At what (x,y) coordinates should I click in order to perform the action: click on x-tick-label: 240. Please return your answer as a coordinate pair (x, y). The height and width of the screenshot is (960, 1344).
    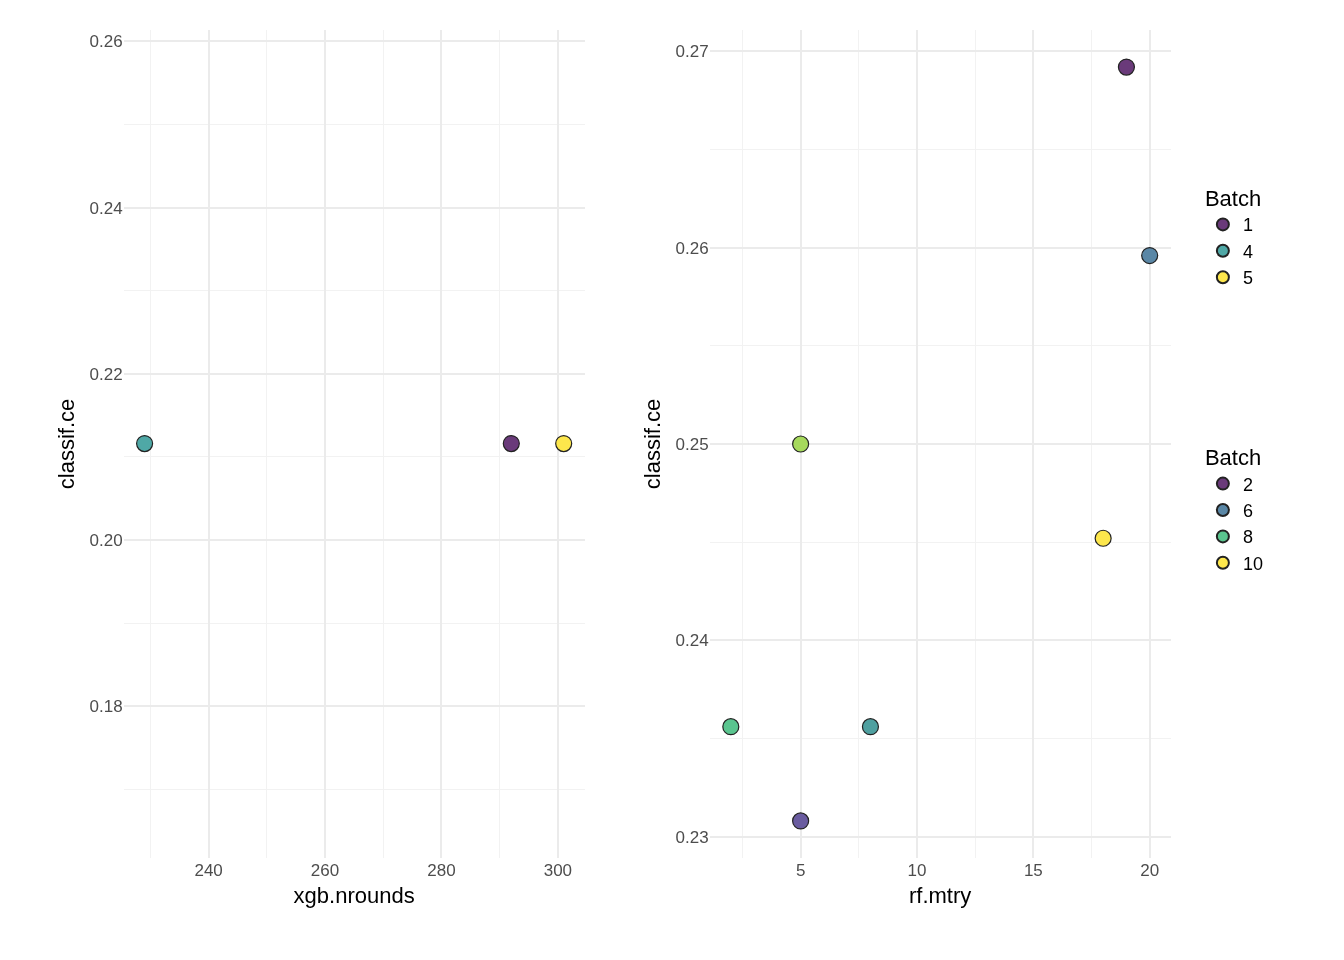
    Looking at the image, I should click on (208, 871).